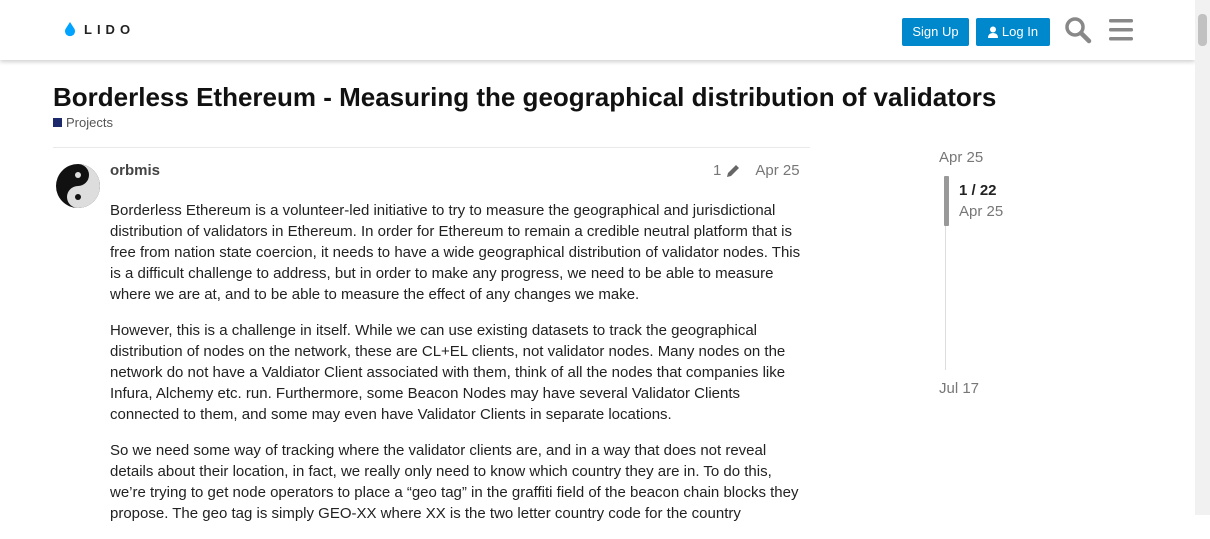 The width and height of the screenshot is (1210, 539). I want to click on menu-icon, so click(1121, 30).